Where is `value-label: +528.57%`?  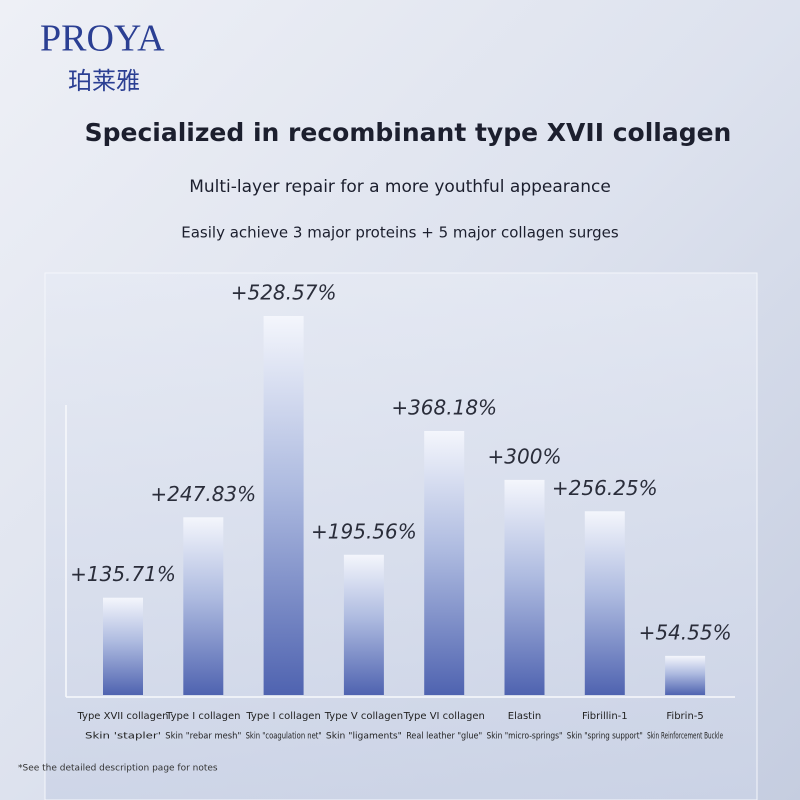
value-label: +528.57% is located at coordinates (284, 293).